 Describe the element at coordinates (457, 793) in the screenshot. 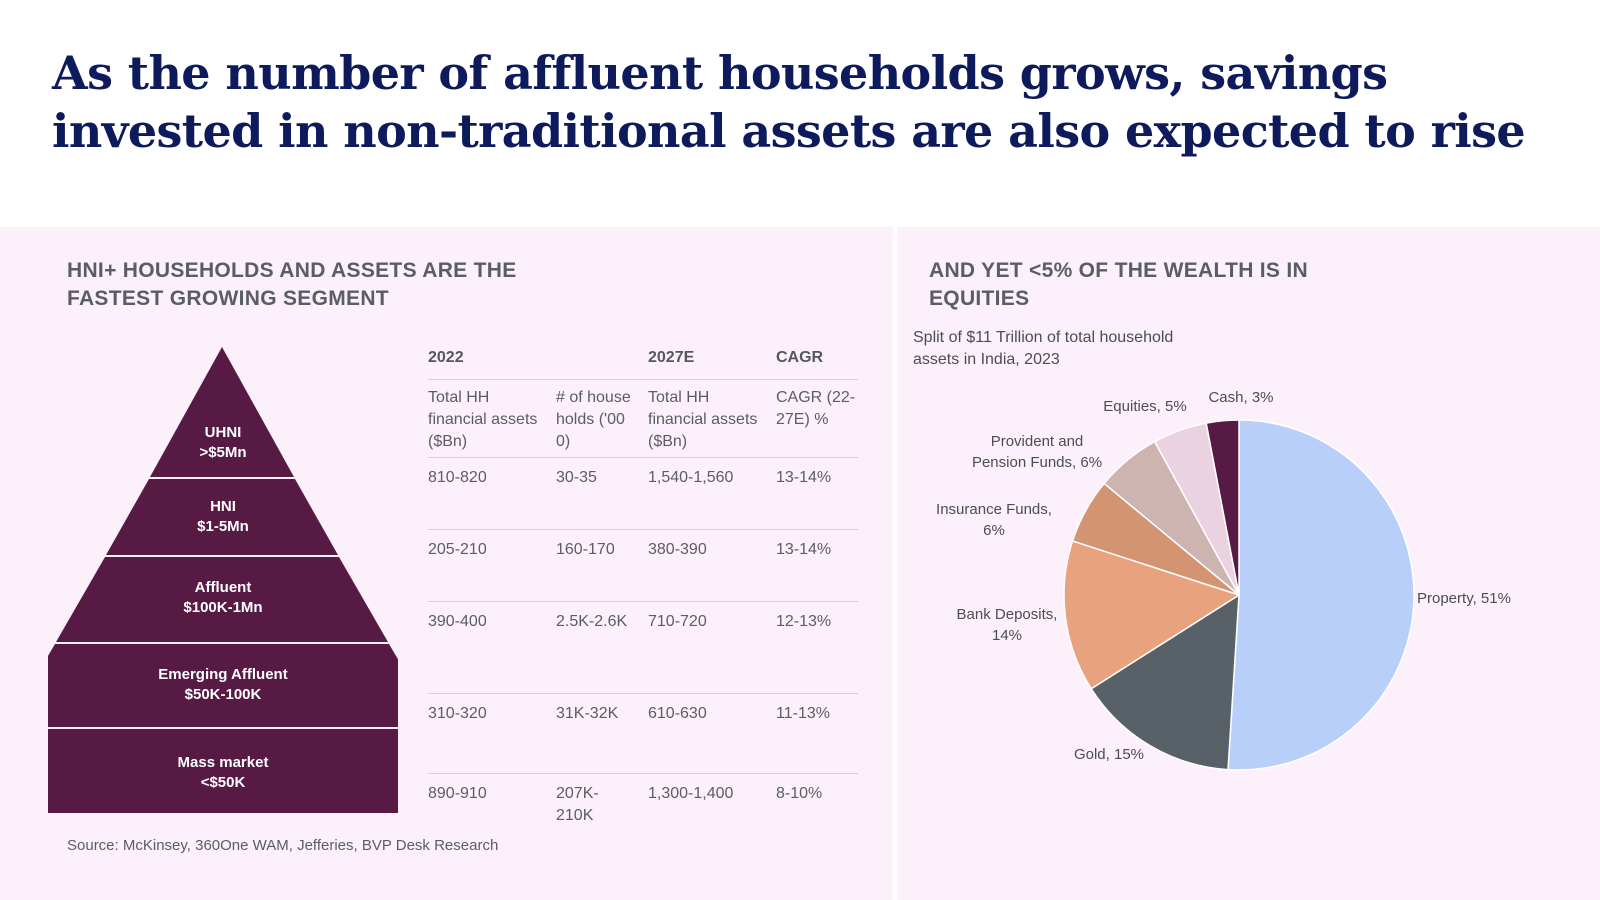

I see `table-cell: 890-910` at that location.